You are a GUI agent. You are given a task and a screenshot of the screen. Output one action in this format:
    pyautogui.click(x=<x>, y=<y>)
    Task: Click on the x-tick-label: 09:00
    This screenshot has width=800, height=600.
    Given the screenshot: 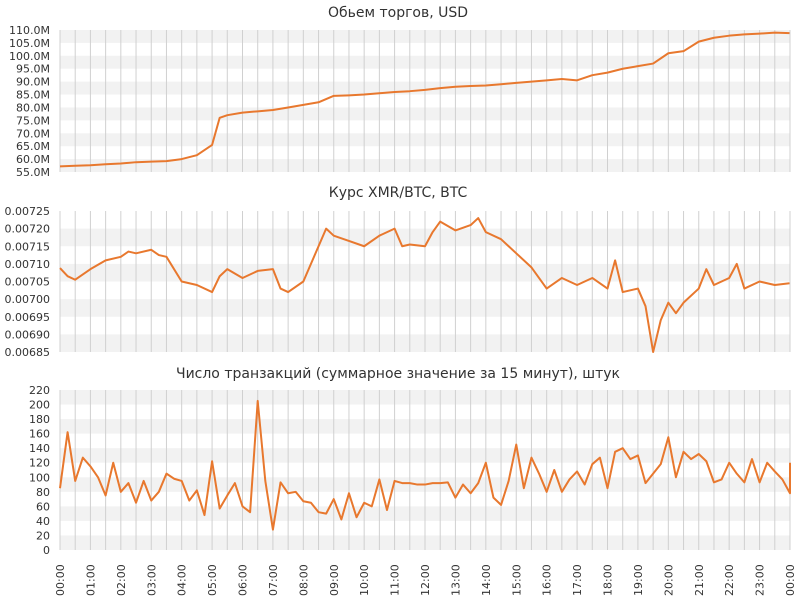 What is the action you would take?
    pyautogui.click(x=334, y=580)
    